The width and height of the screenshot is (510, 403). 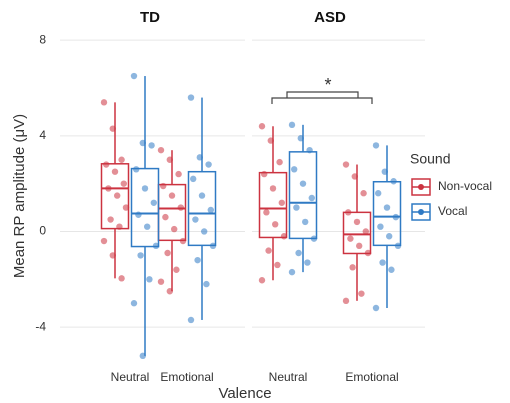 I want to click on legend-title: Sound, so click(x=430, y=159).